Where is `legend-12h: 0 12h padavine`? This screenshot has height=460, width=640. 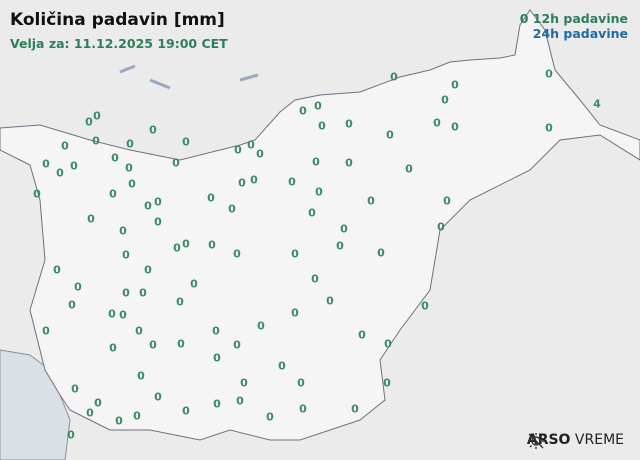
legend-12h: 0 12h padavine is located at coordinates (574, 18).